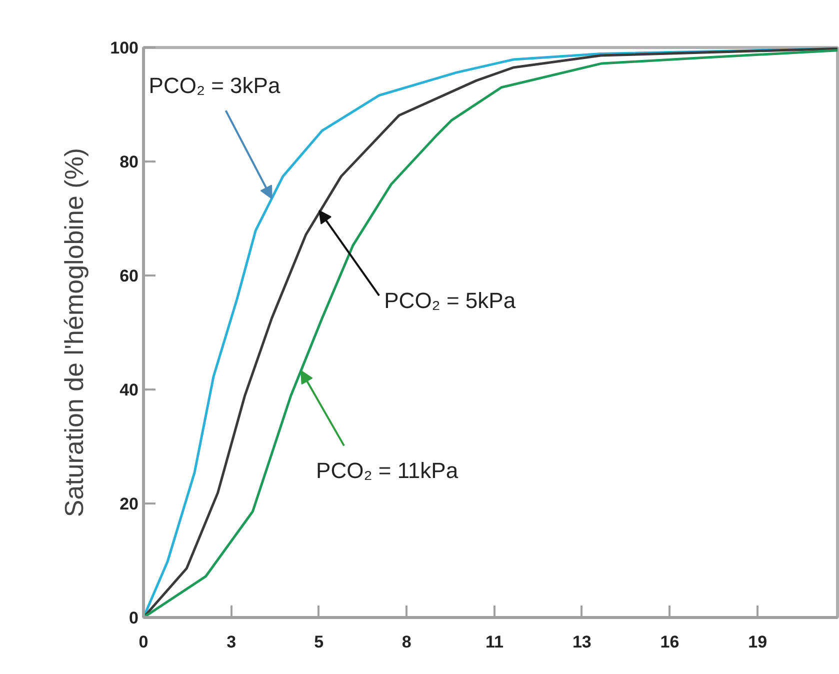 This screenshot has height=674, width=839. I want to click on x-tick-label: 11, so click(494, 642).